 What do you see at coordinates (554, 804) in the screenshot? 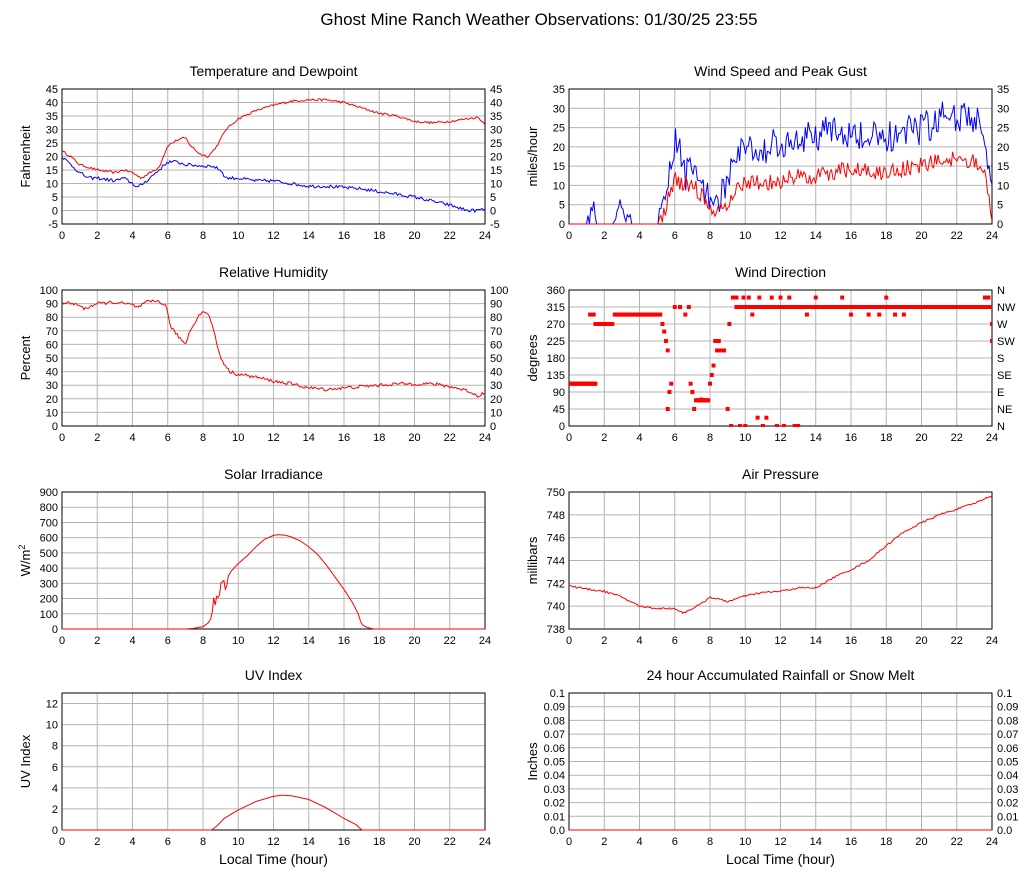
I see `y-tick-label: 0.02` at bounding box center [554, 804].